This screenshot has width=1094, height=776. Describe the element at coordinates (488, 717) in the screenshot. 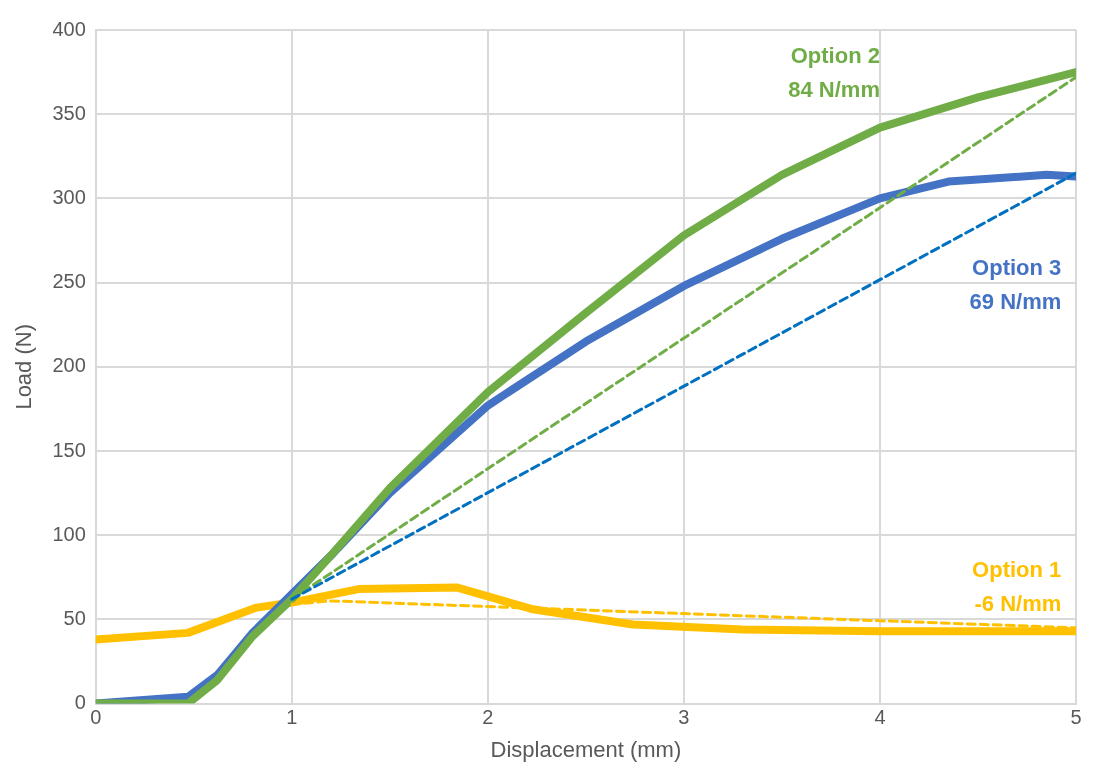

I see `x-tick-label: 2` at that location.